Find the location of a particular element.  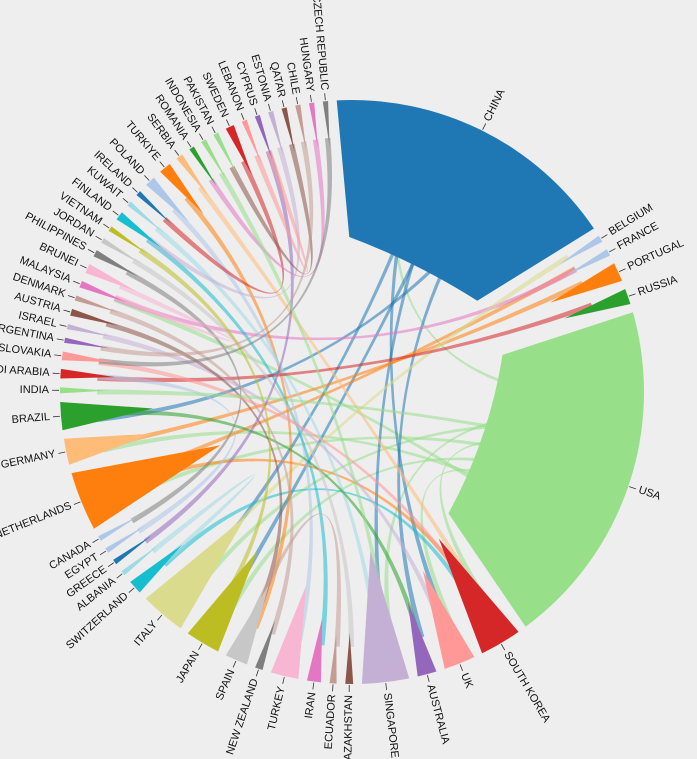

arc-albania is located at coordinates (140, 560).